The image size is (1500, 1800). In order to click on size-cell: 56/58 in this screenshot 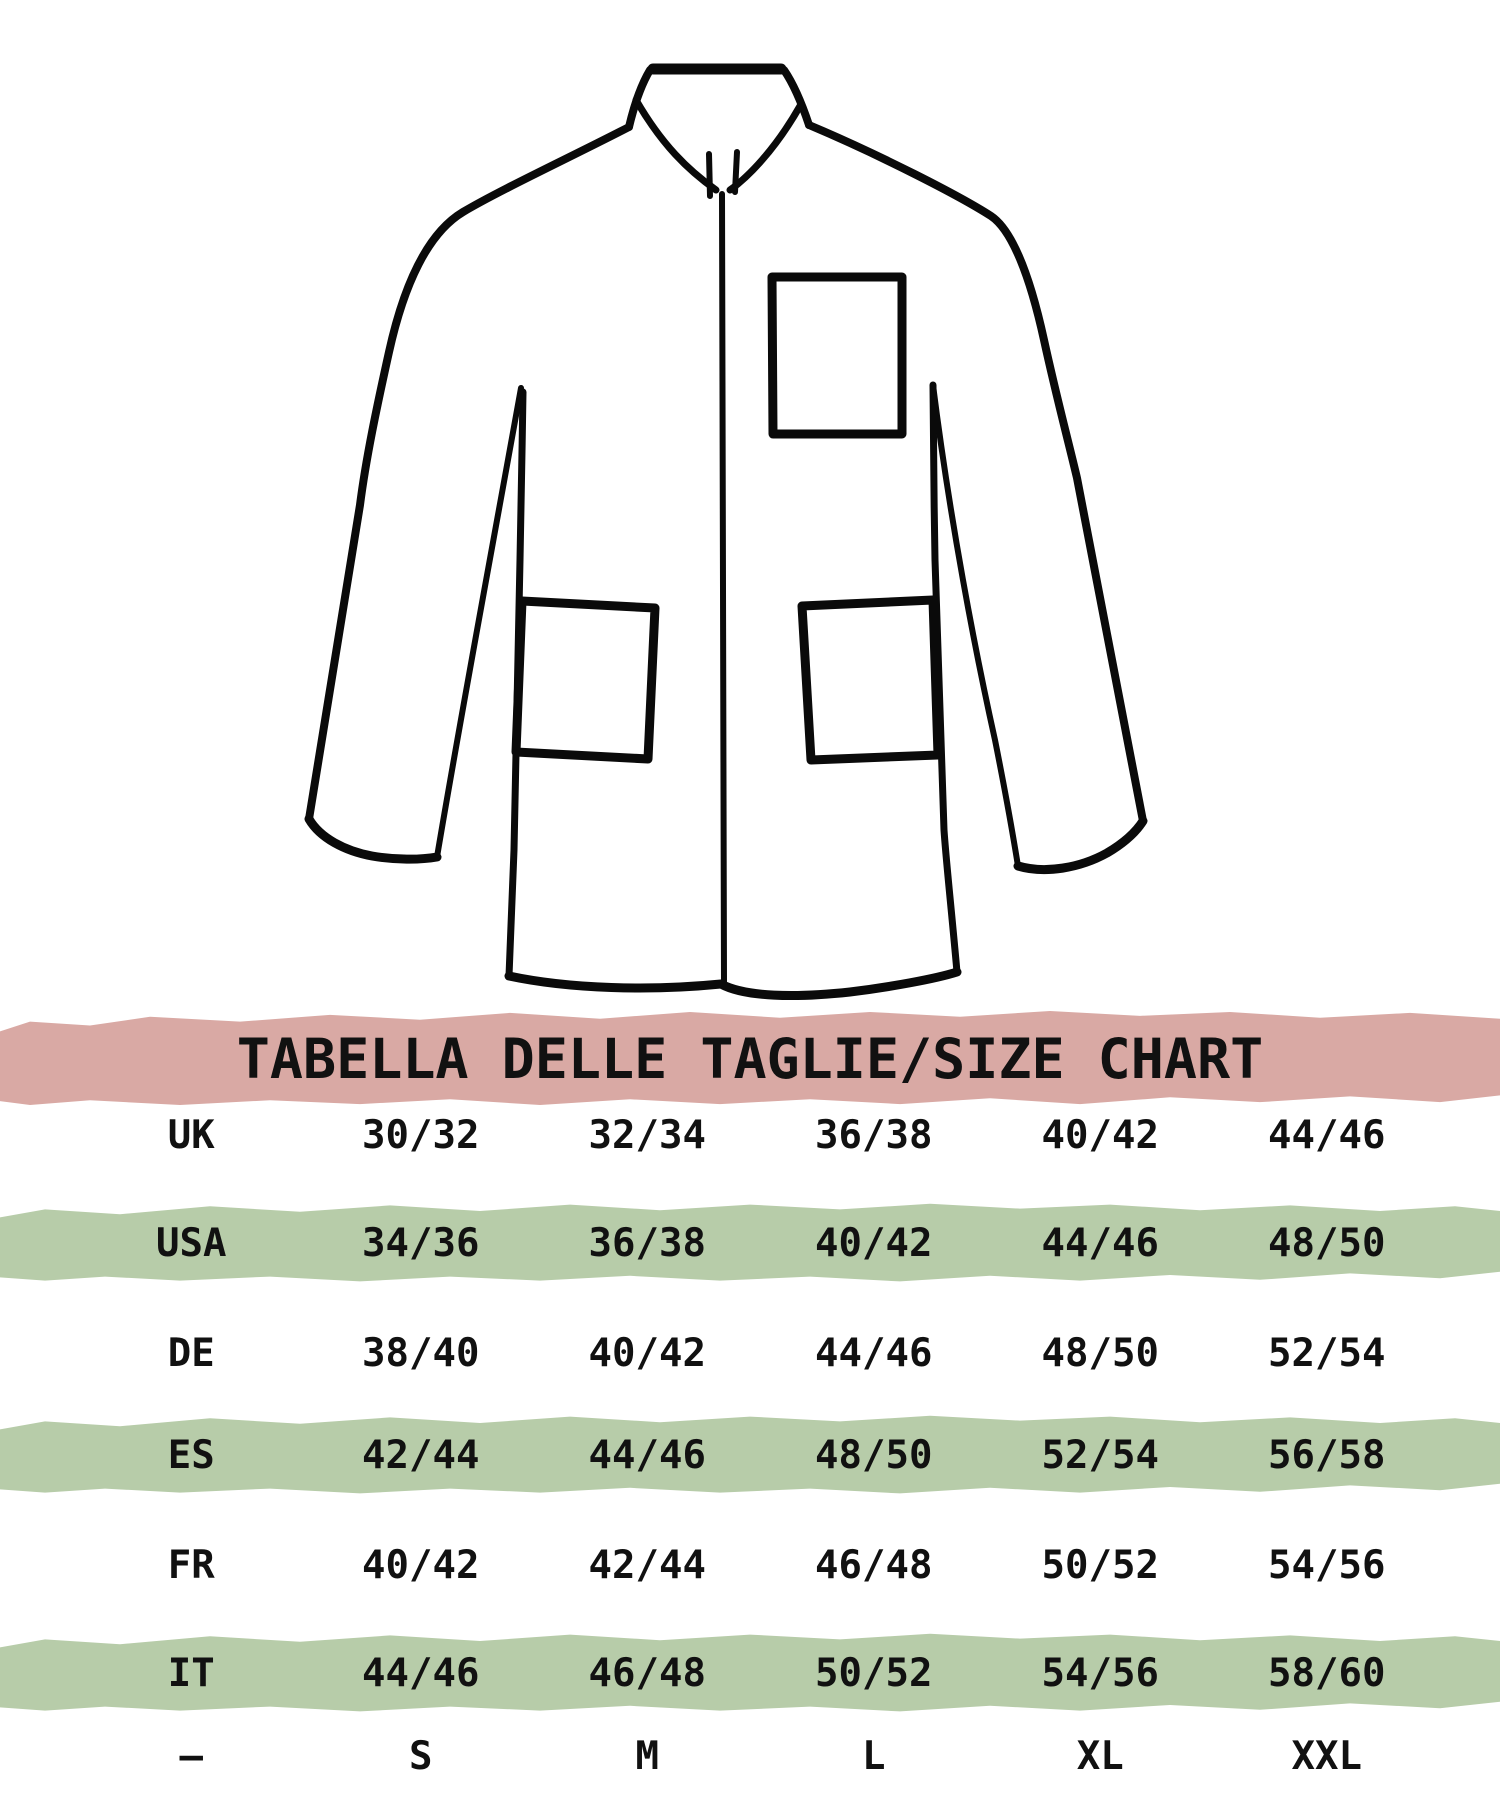, I will do `click(1327, 1455)`.